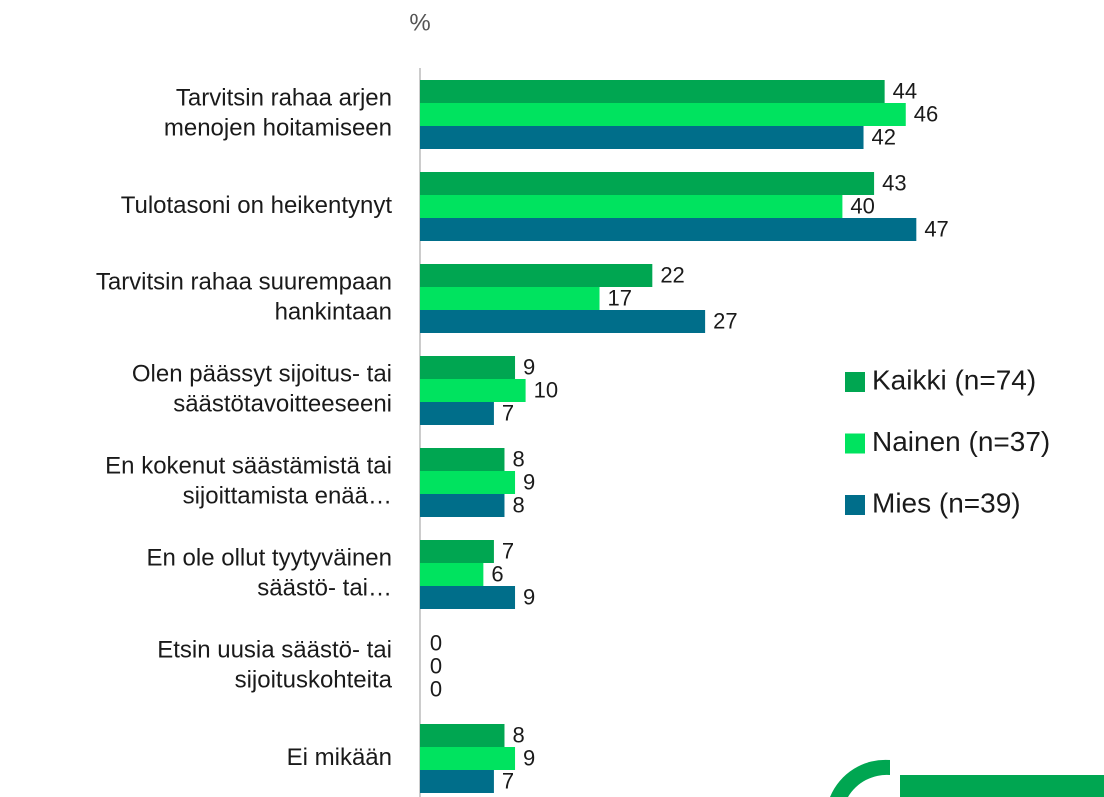 This screenshot has width=1104, height=797. Describe the element at coordinates (884, 136) in the screenshot. I see `value-label: 42` at that location.